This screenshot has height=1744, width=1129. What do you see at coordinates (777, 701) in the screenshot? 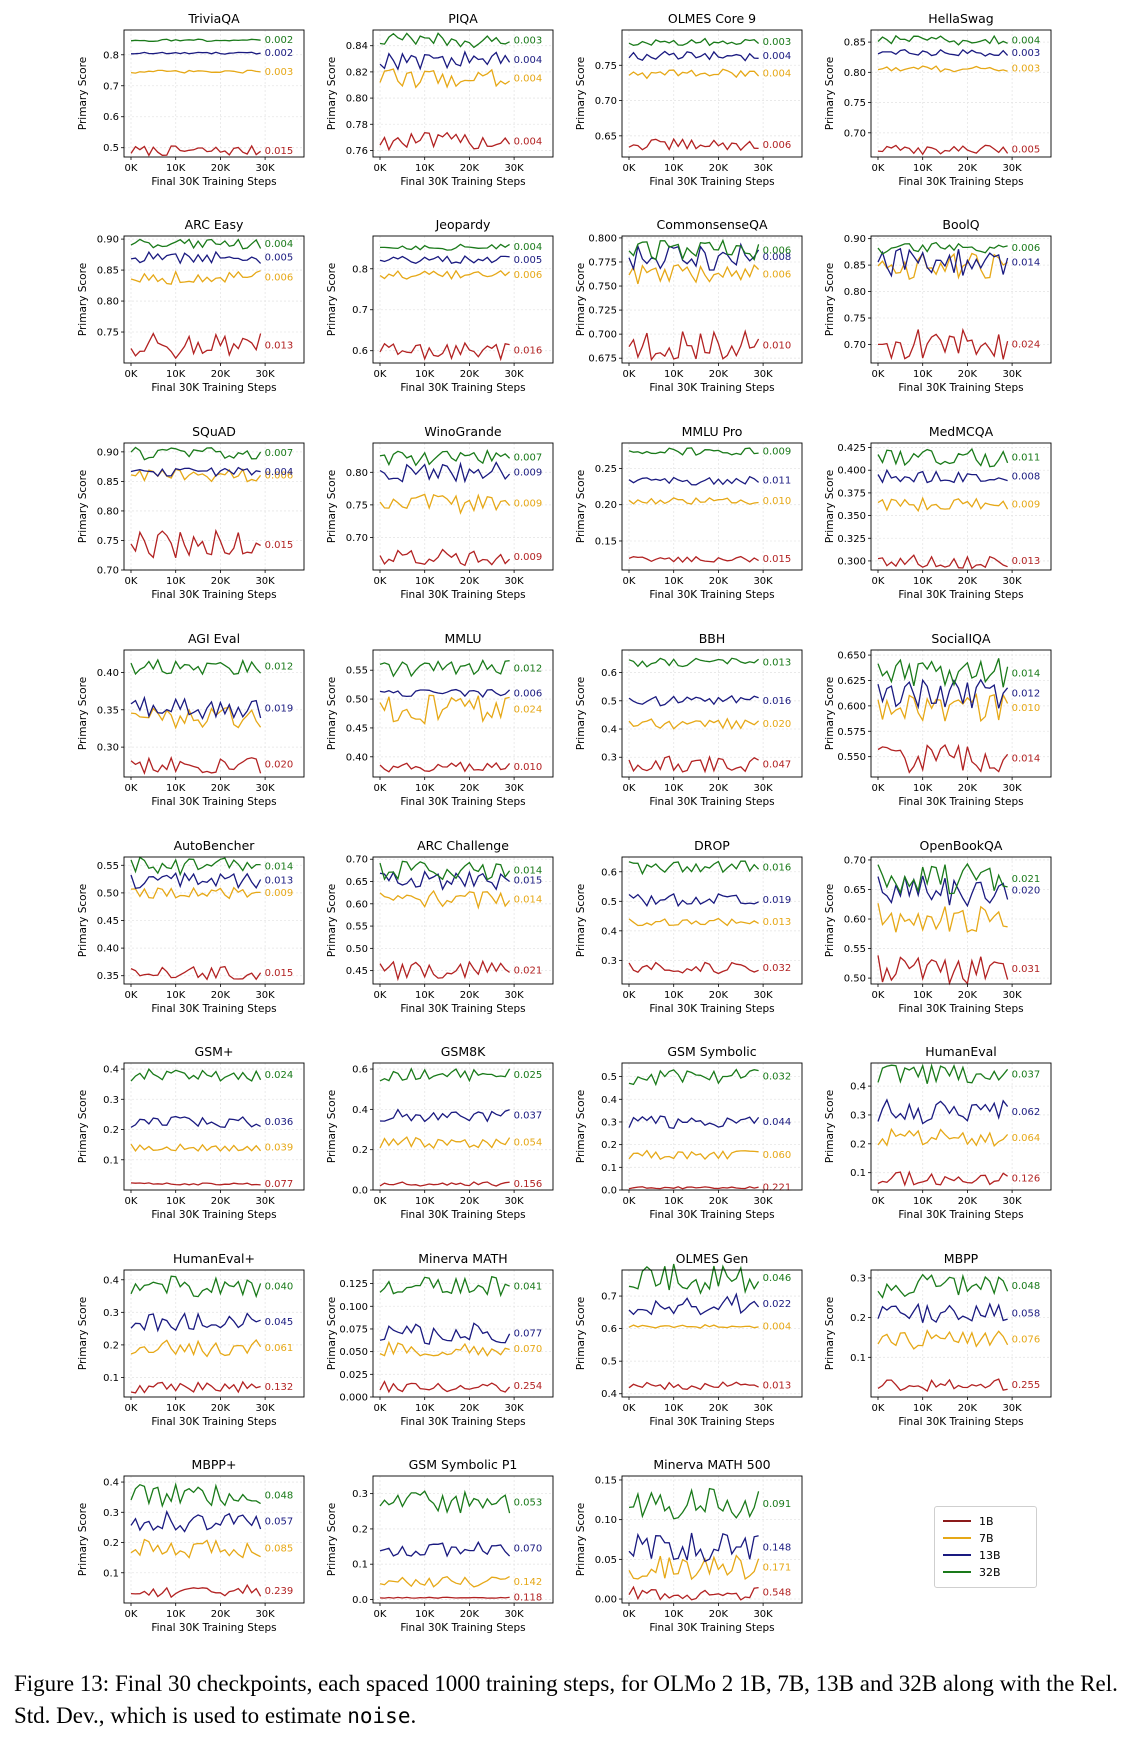
I see `noise-label-13b: 0.016` at bounding box center [777, 701].